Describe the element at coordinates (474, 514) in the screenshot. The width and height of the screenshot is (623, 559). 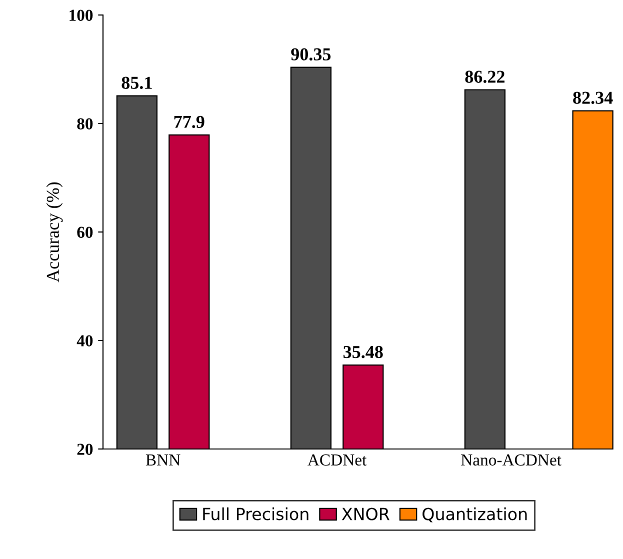
I see `legend-label: Quantization` at that location.